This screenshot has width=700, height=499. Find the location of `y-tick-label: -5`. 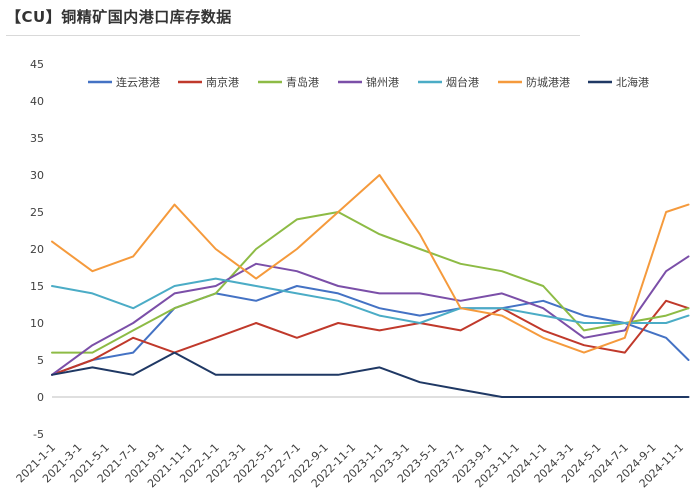

y-tick-label: -5 is located at coordinates (38, 434).